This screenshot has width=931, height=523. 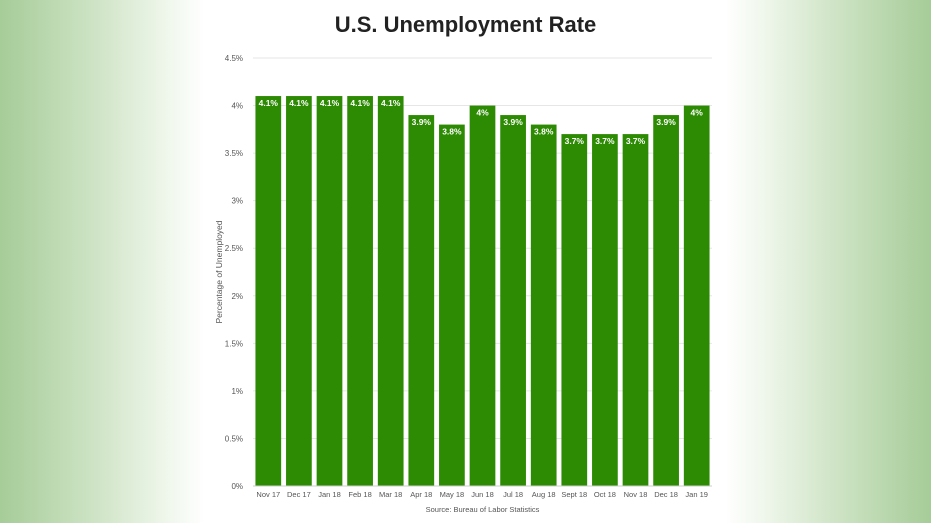 I want to click on x-tick-label: Nov 18, so click(x=636, y=494).